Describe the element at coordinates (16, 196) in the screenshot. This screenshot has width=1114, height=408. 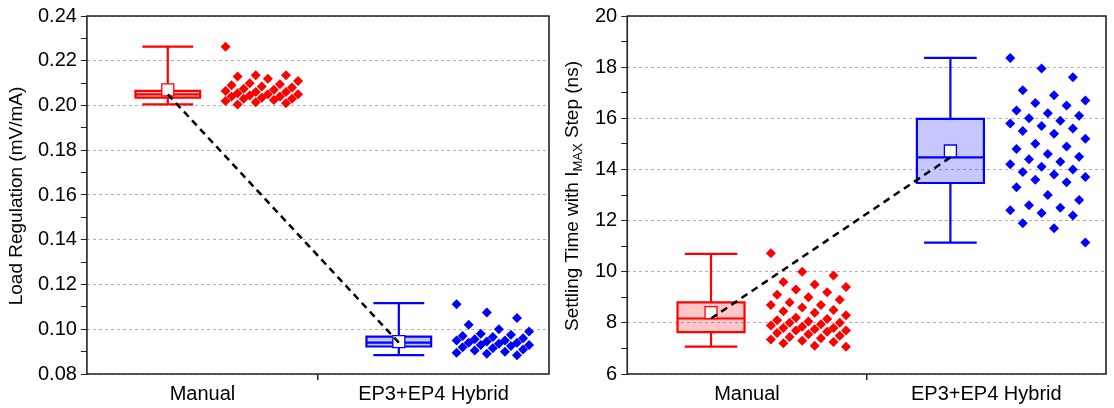
I see `y-axis-title: Load Regulation (mV/mA)` at that location.